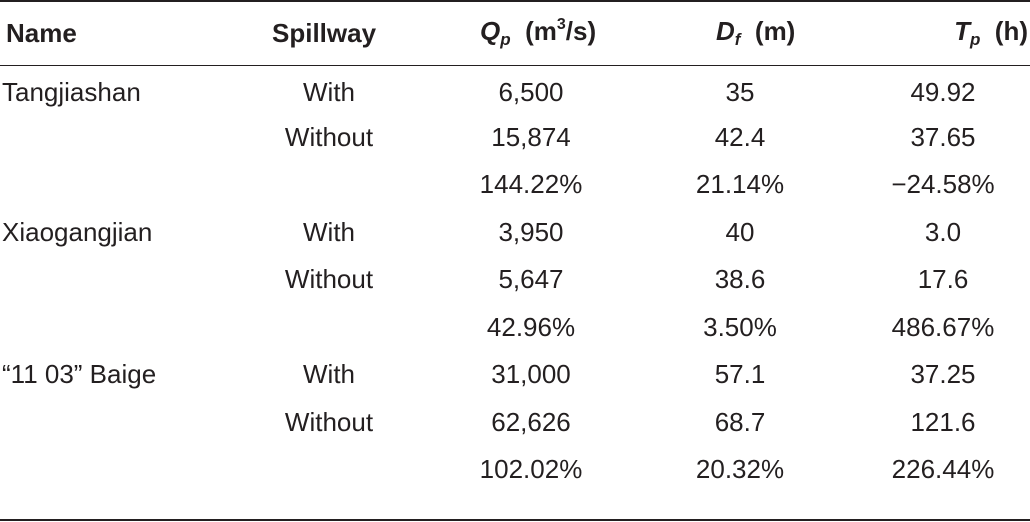  I want to click on cell-df: 3.50%, so click(740, 326).